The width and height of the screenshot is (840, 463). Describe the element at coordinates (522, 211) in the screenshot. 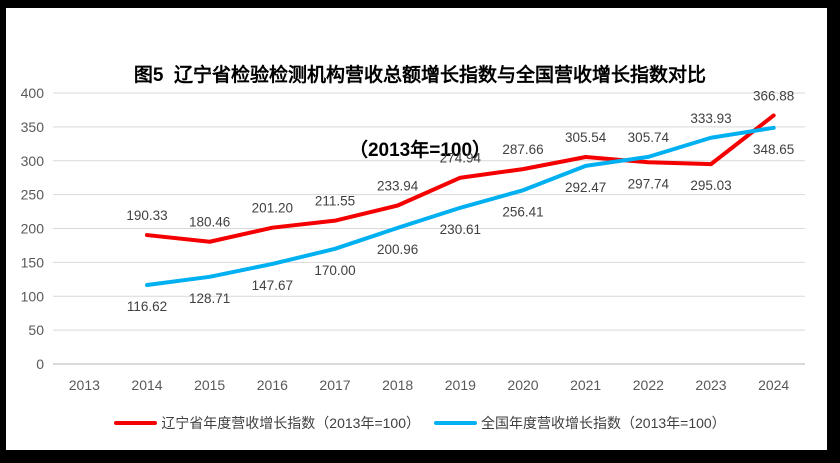

I see `national-data-label-2020: 256.41` at that location.